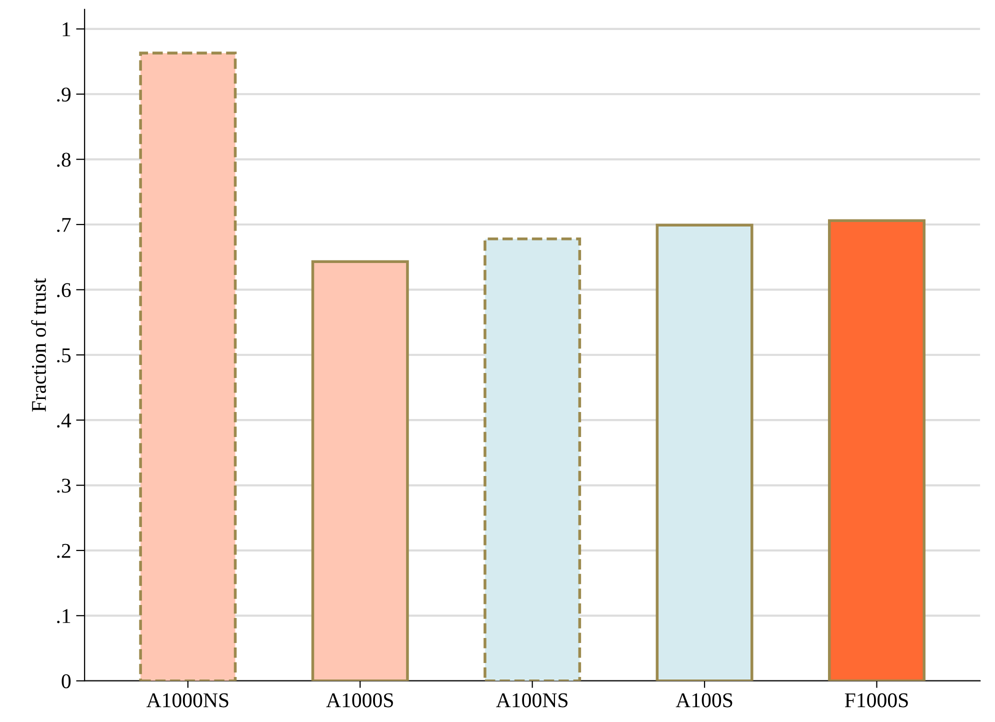  I want to click on x-tick-label: A100S, so click(704, 700).